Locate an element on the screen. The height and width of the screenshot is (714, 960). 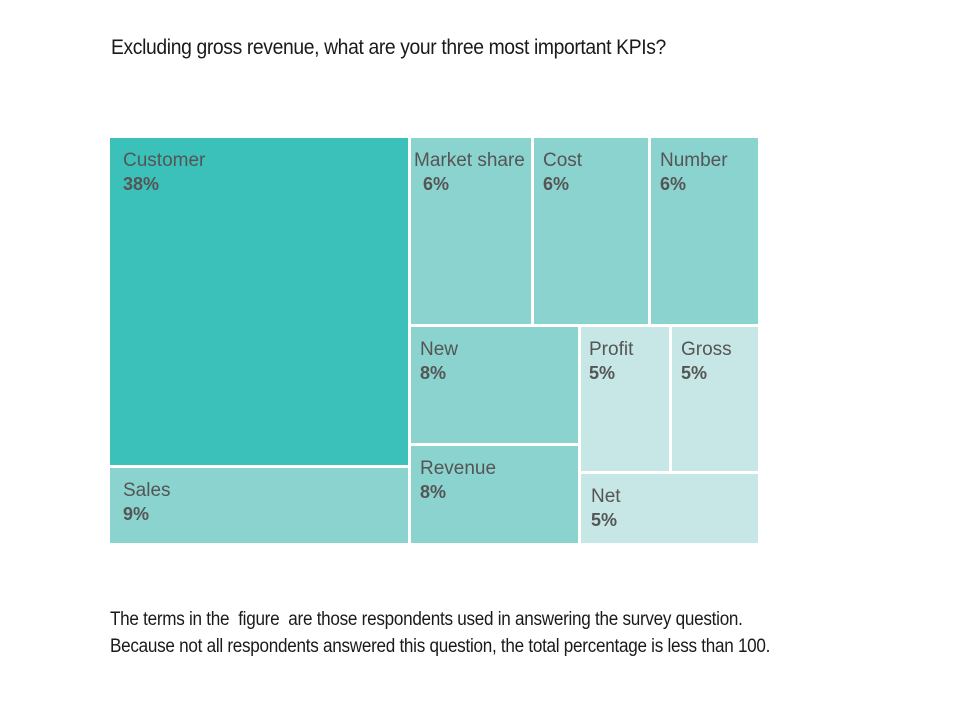
tile-rect-sales is located at coordinates (259, 505).